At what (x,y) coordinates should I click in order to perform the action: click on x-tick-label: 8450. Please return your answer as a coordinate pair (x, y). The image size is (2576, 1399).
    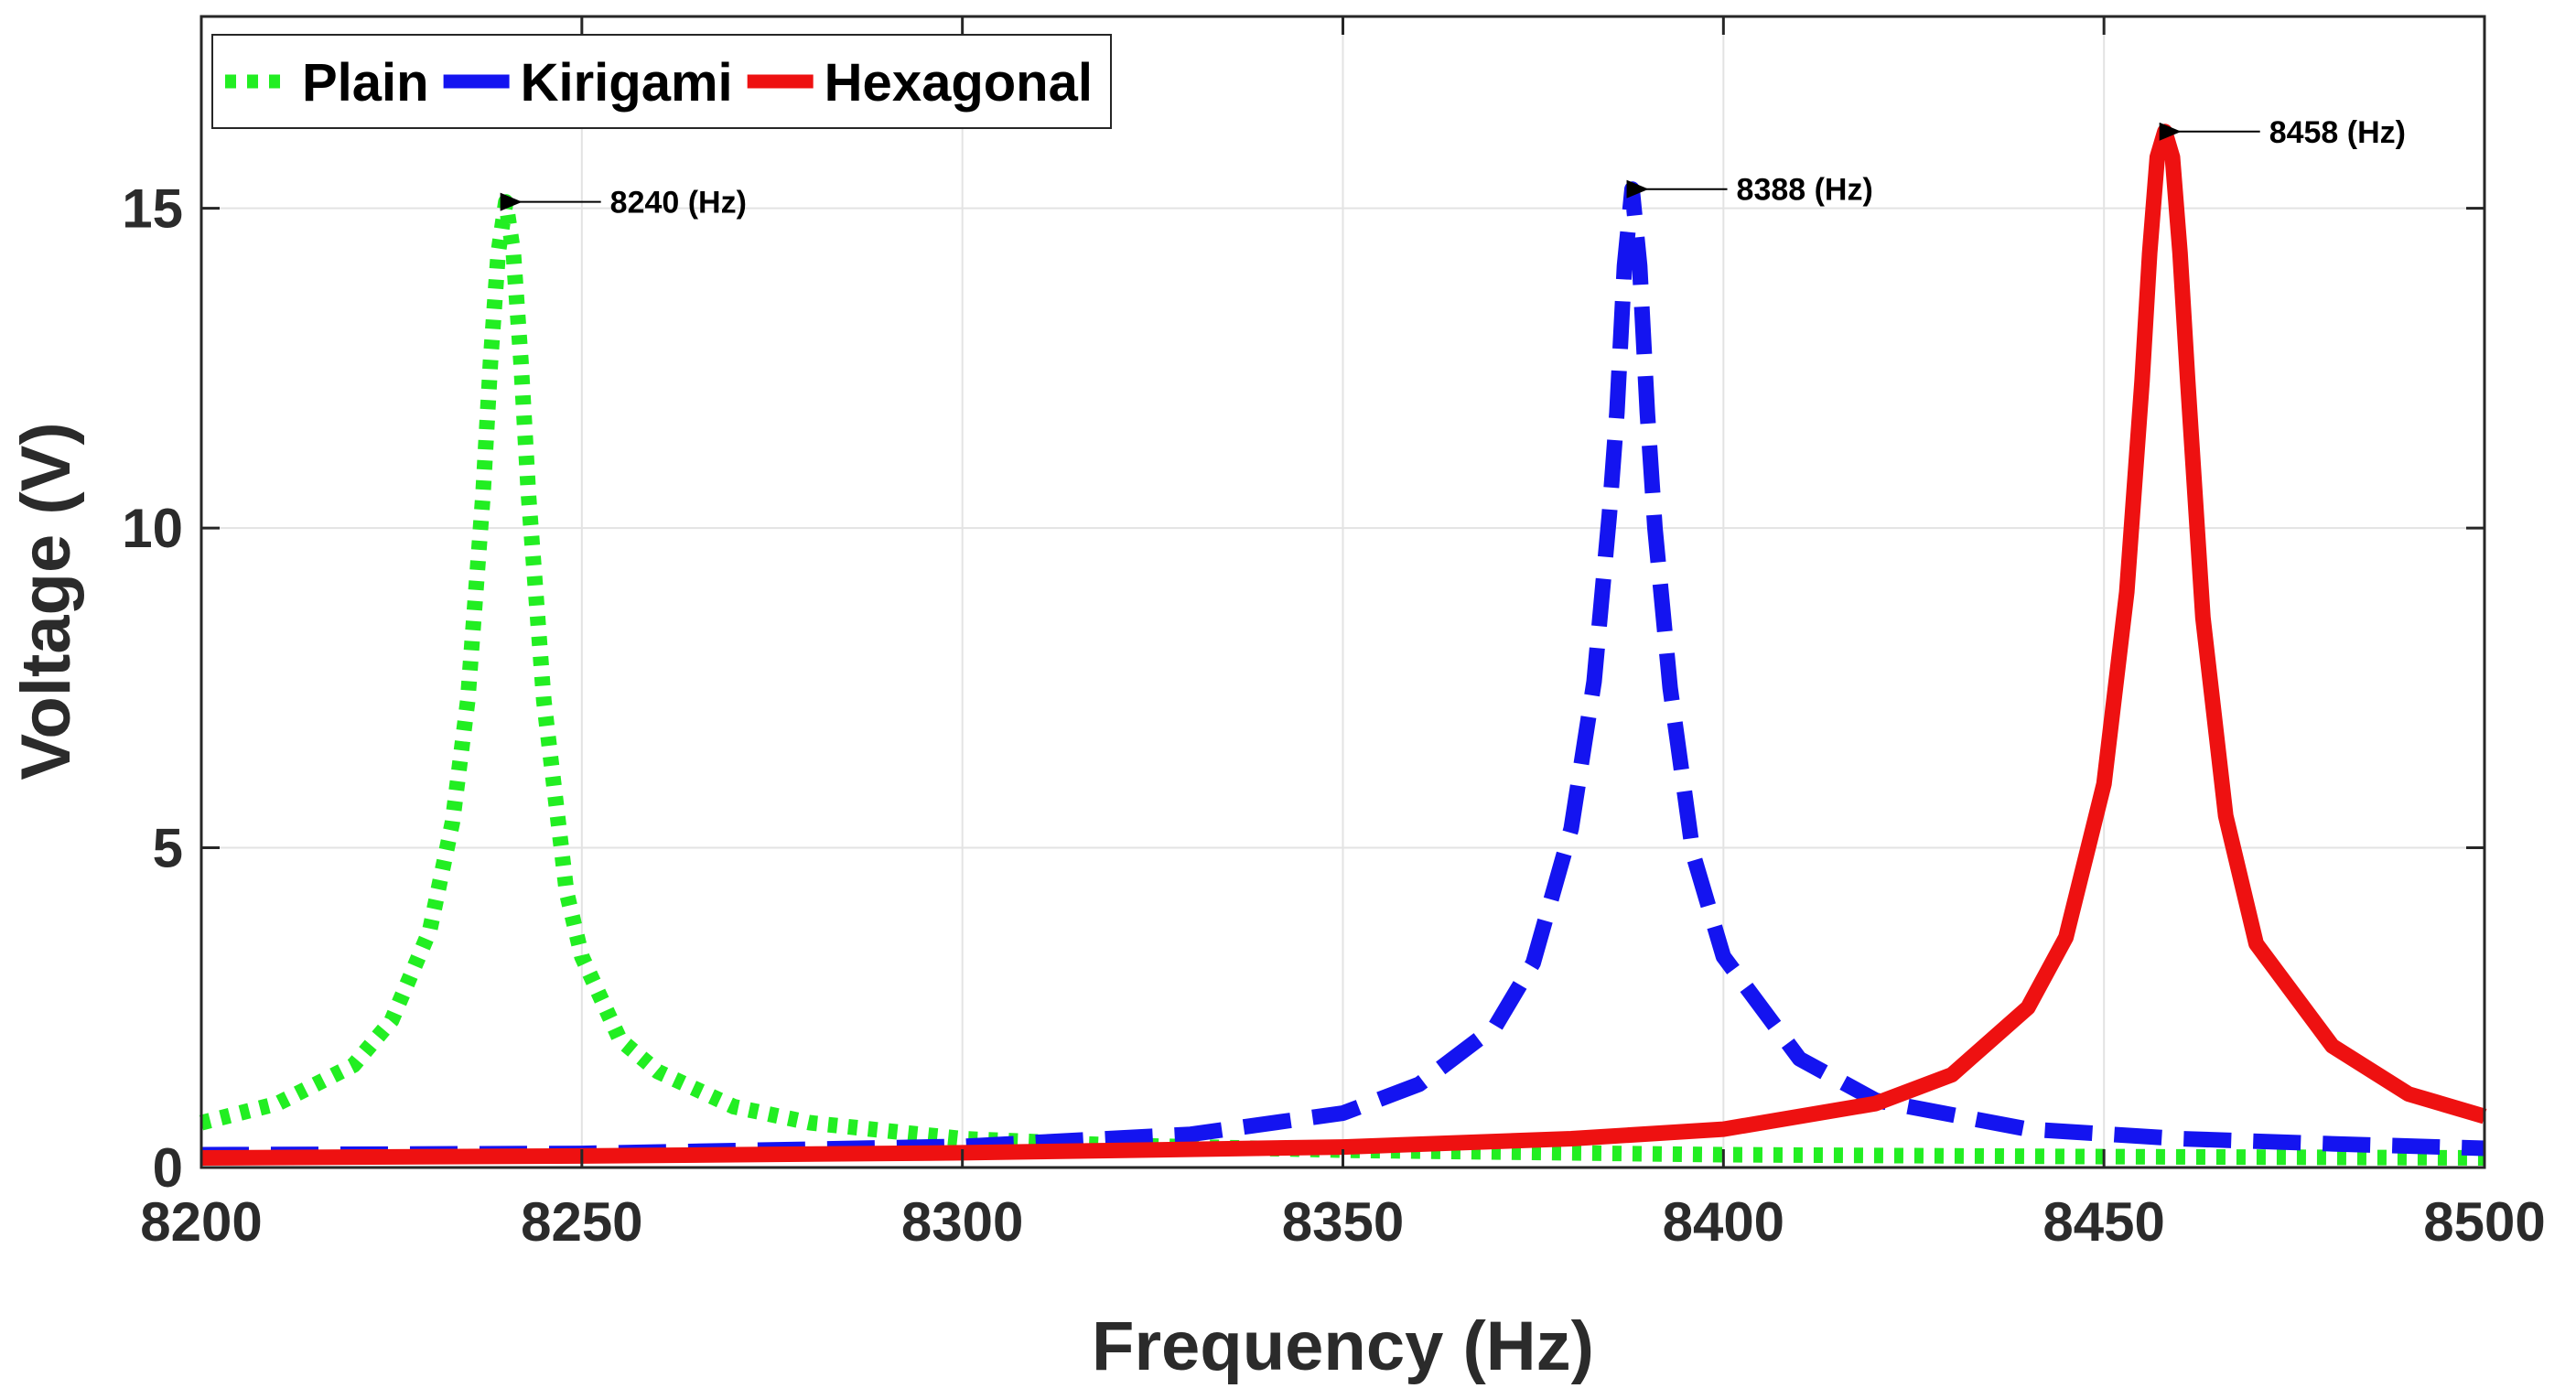
    Looking at the image, I should click on (2103, 1222).